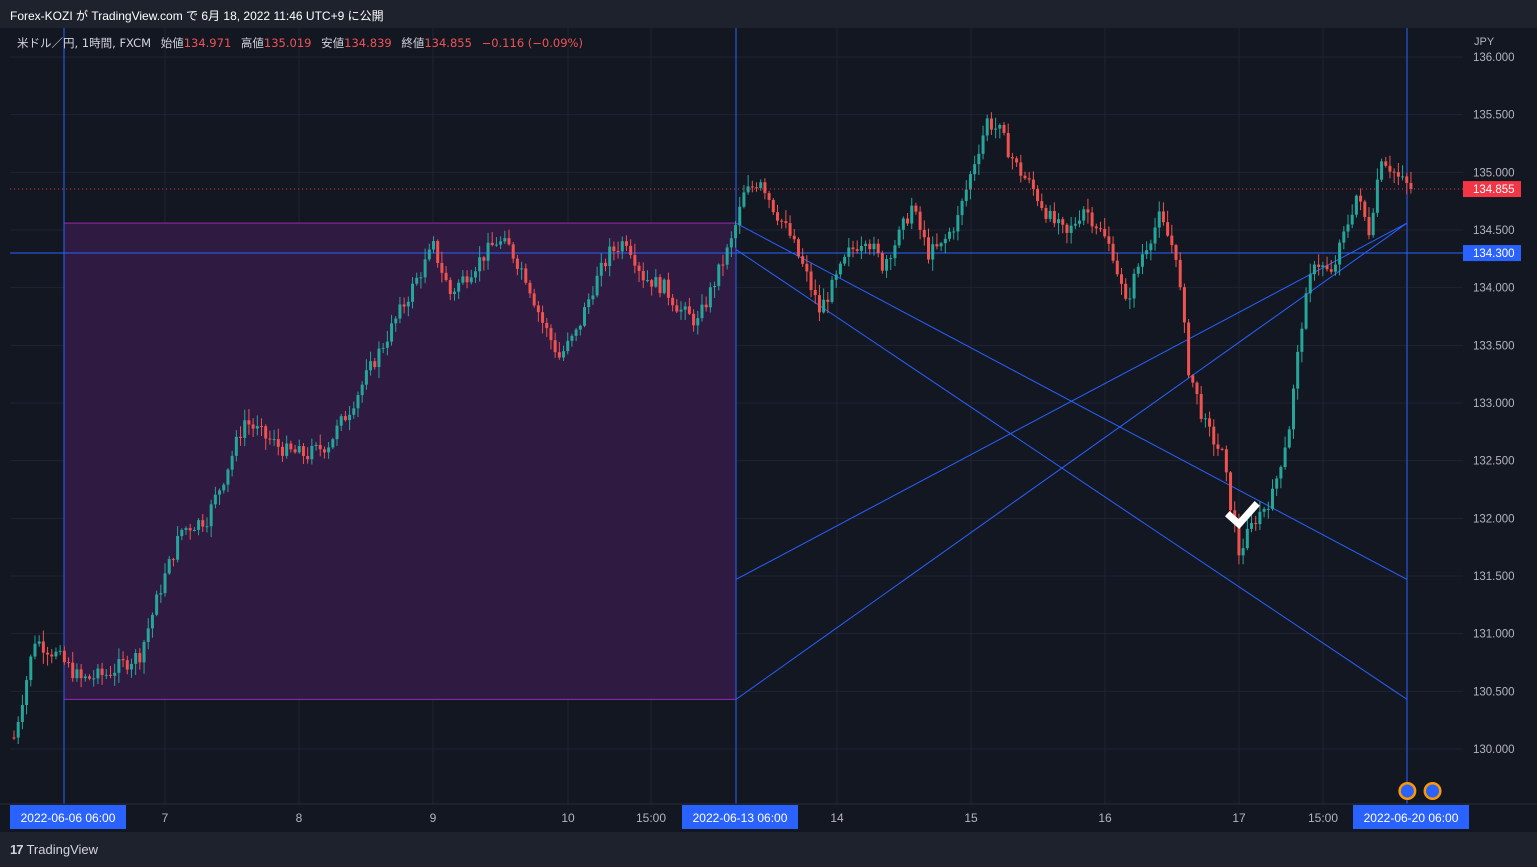  What do you see at coordinates (1494, 577) in the screenshot?
I see `price-tick-label: 131.500` at bounding box center [1494, 577].